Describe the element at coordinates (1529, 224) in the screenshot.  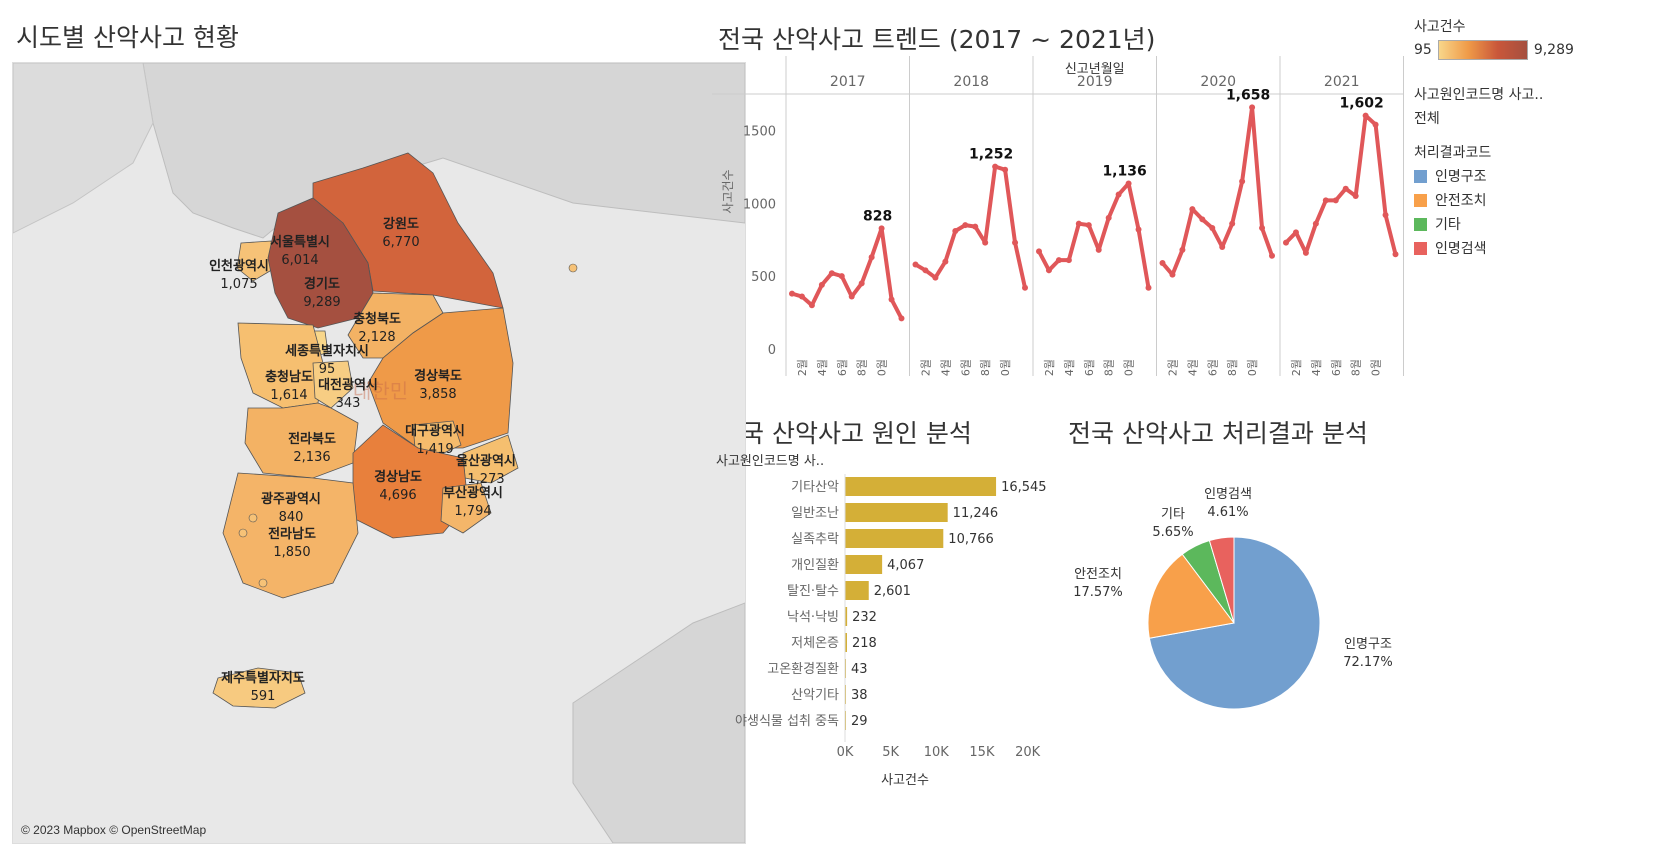
I see `result-legend-item-2: 기타` at that location.